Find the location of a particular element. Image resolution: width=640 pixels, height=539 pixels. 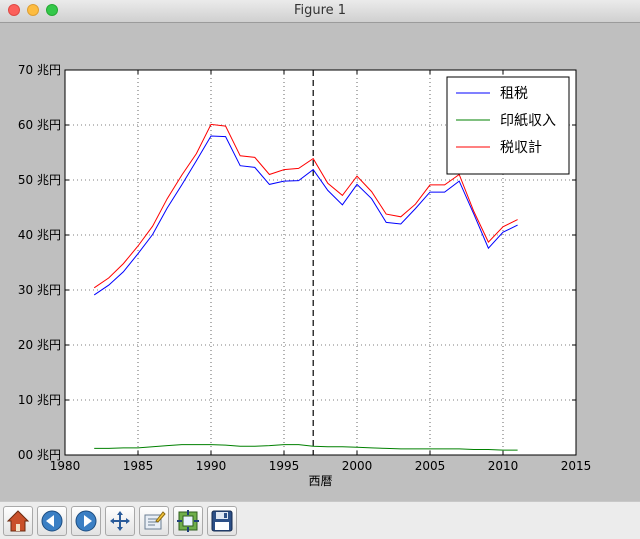

home-button is located at coordinates (18, 521).